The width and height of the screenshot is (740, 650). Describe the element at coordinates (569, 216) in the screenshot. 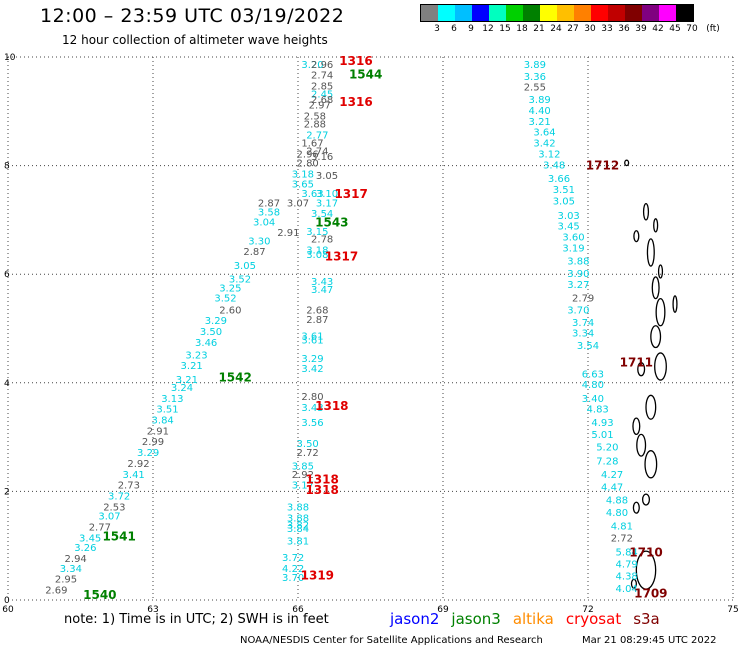

I see `wave-height-value: 3.03` at that location.